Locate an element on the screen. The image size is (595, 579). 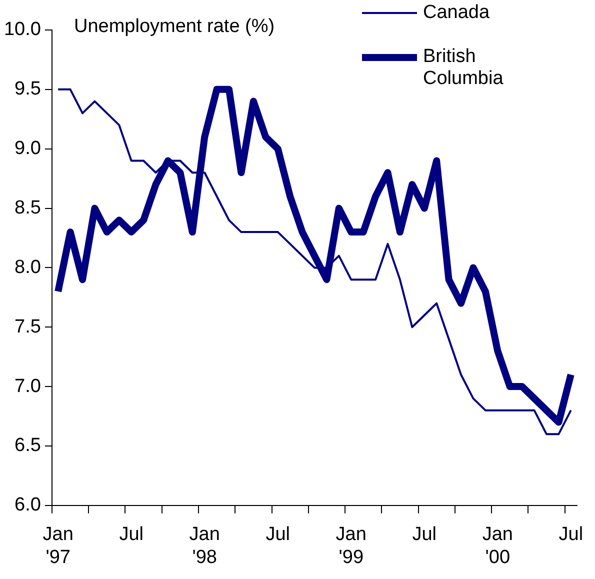
x-tick-label: Jan '99 is located at coordinates (351, 546).